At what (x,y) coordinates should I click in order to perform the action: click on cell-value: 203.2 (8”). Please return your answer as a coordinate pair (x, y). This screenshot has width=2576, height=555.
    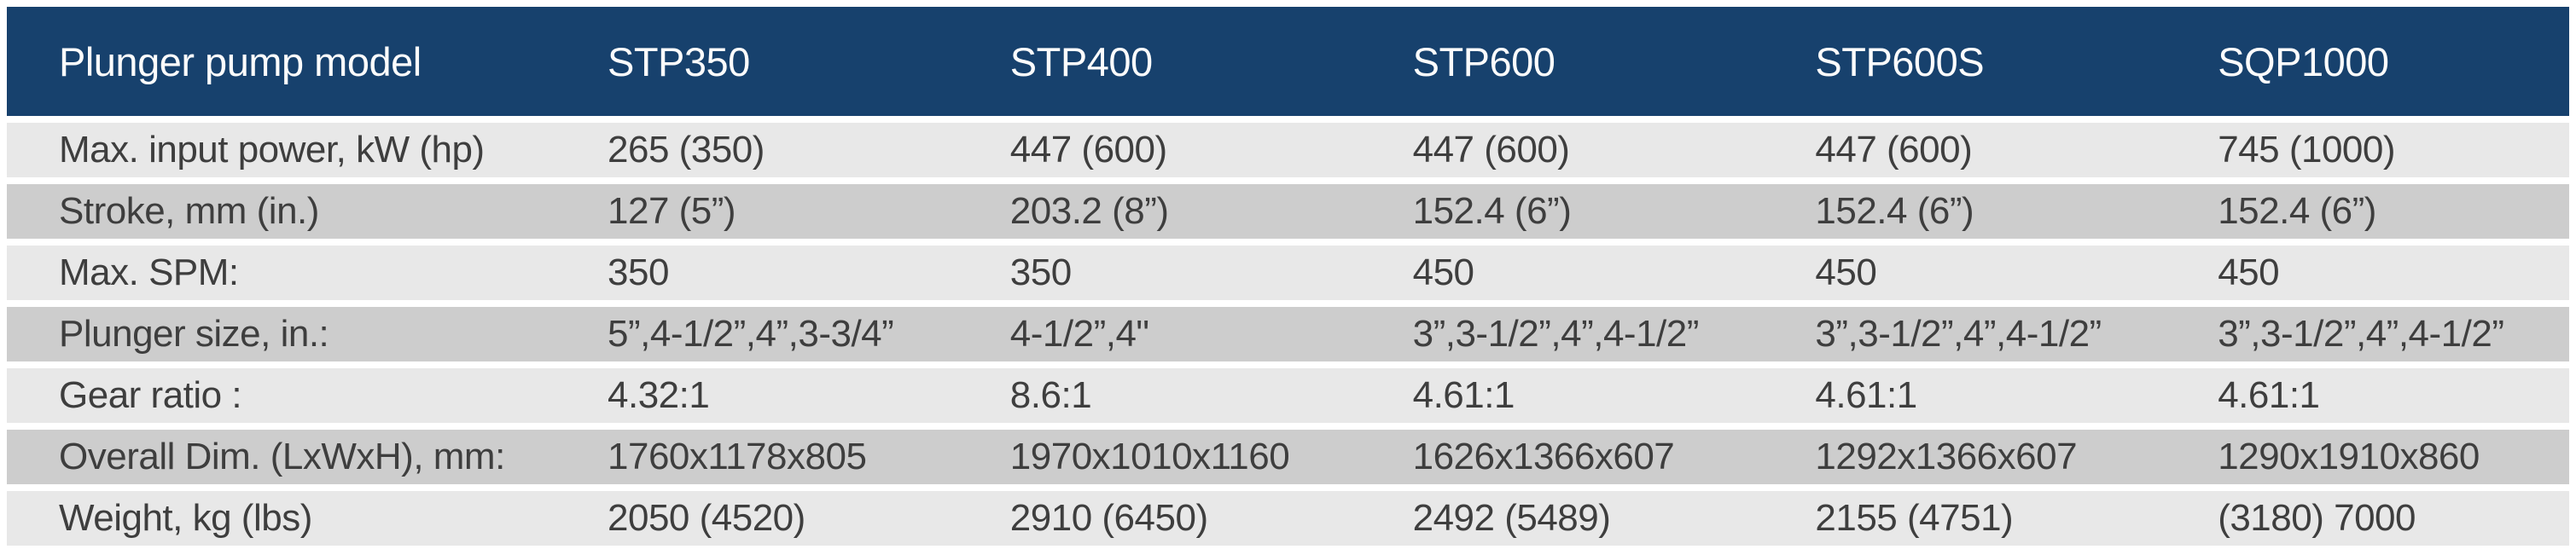
    Looking at the image, I should click on (1089, 211).